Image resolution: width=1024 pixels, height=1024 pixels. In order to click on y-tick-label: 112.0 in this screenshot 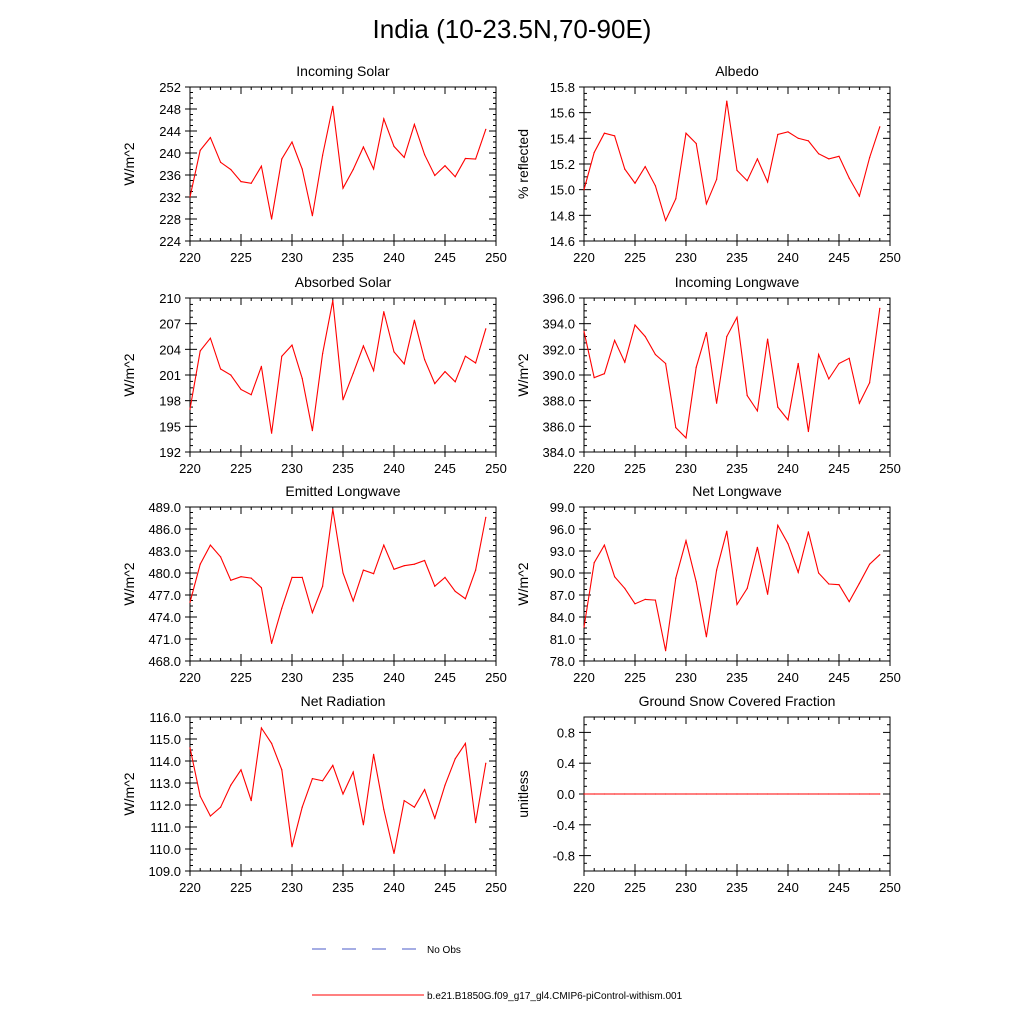, I will do `click(165, 805)`.